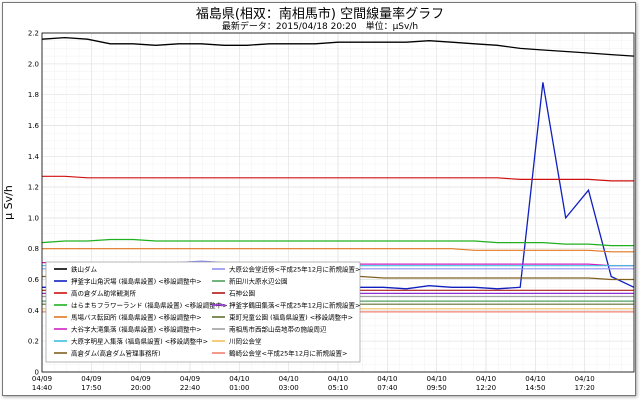 This screenshot has height=400, width=640. I want to click on legend-entry-label: 押釜字鶴田集落<平成25年12月に新規設置>, so click(294, 305).